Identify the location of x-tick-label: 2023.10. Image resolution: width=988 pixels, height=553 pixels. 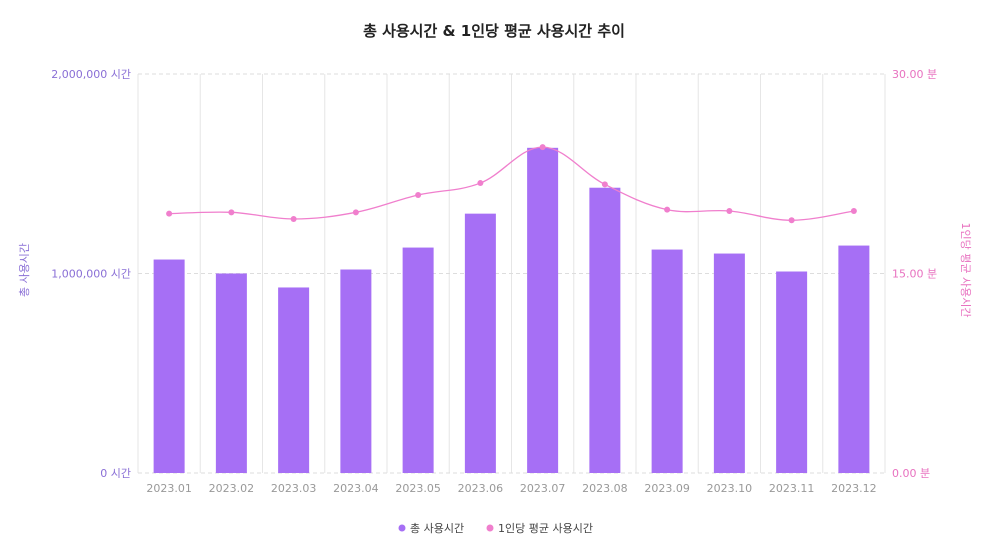
(730, 488).